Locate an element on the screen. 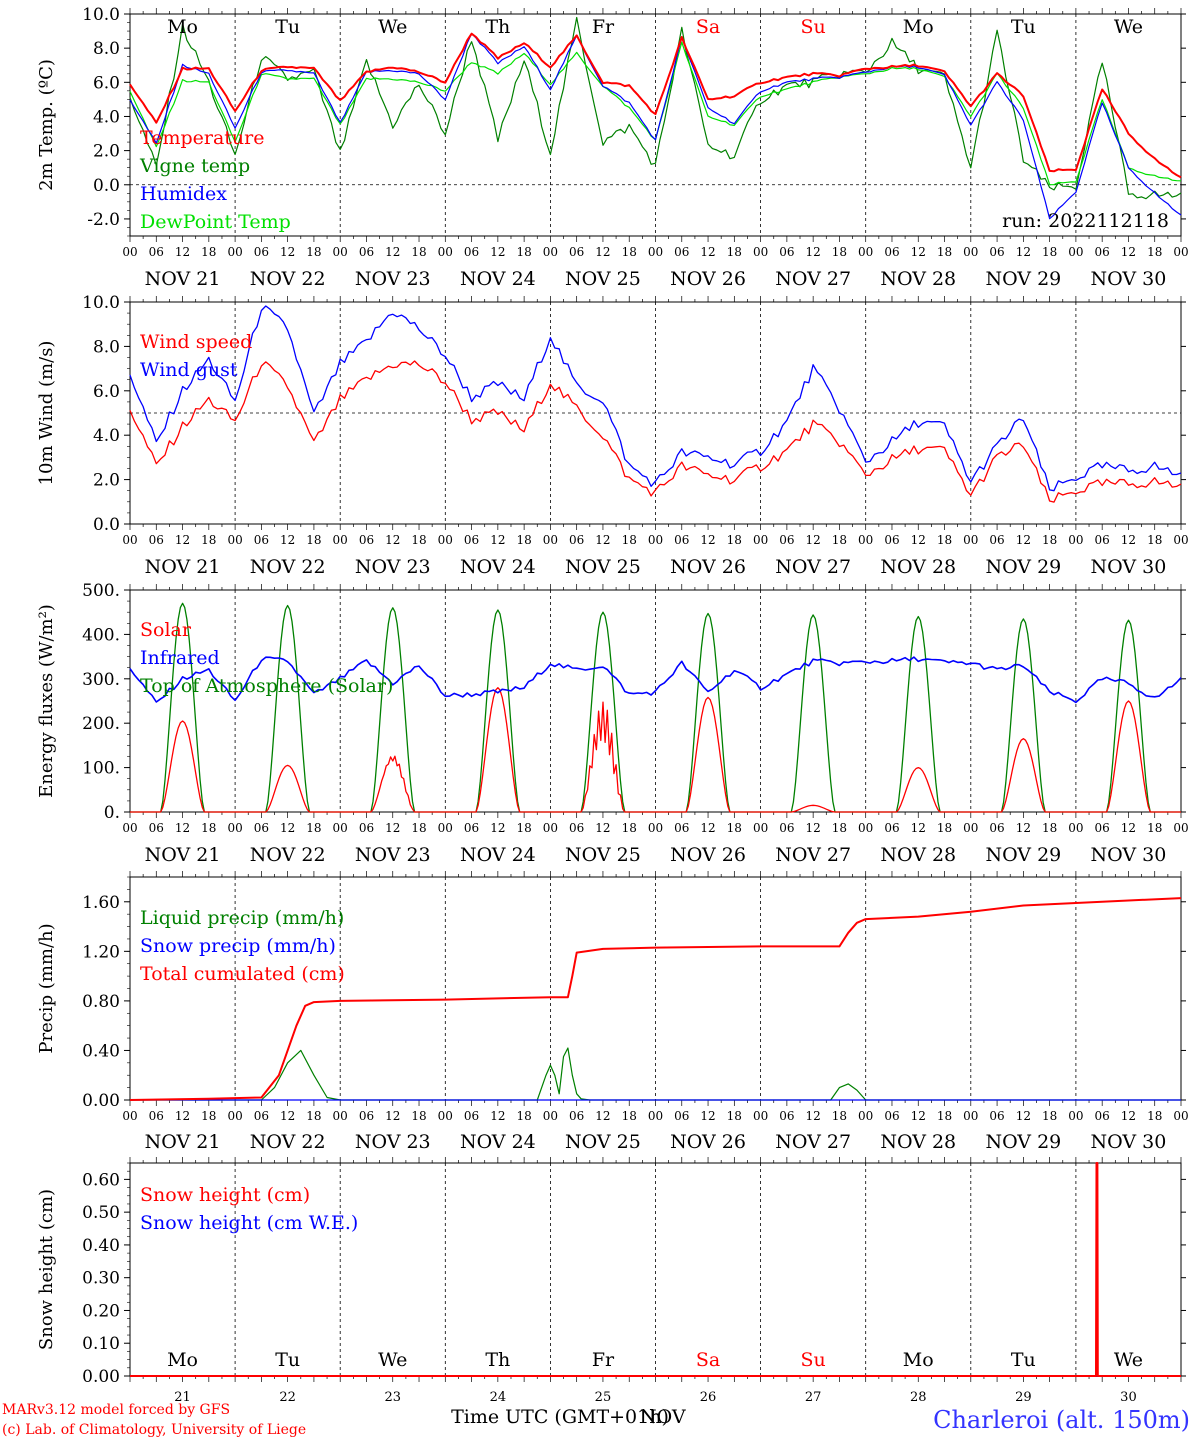 The image size is (1194, 1440). date-label: NOV 26 is located at coordinates (708, 567).